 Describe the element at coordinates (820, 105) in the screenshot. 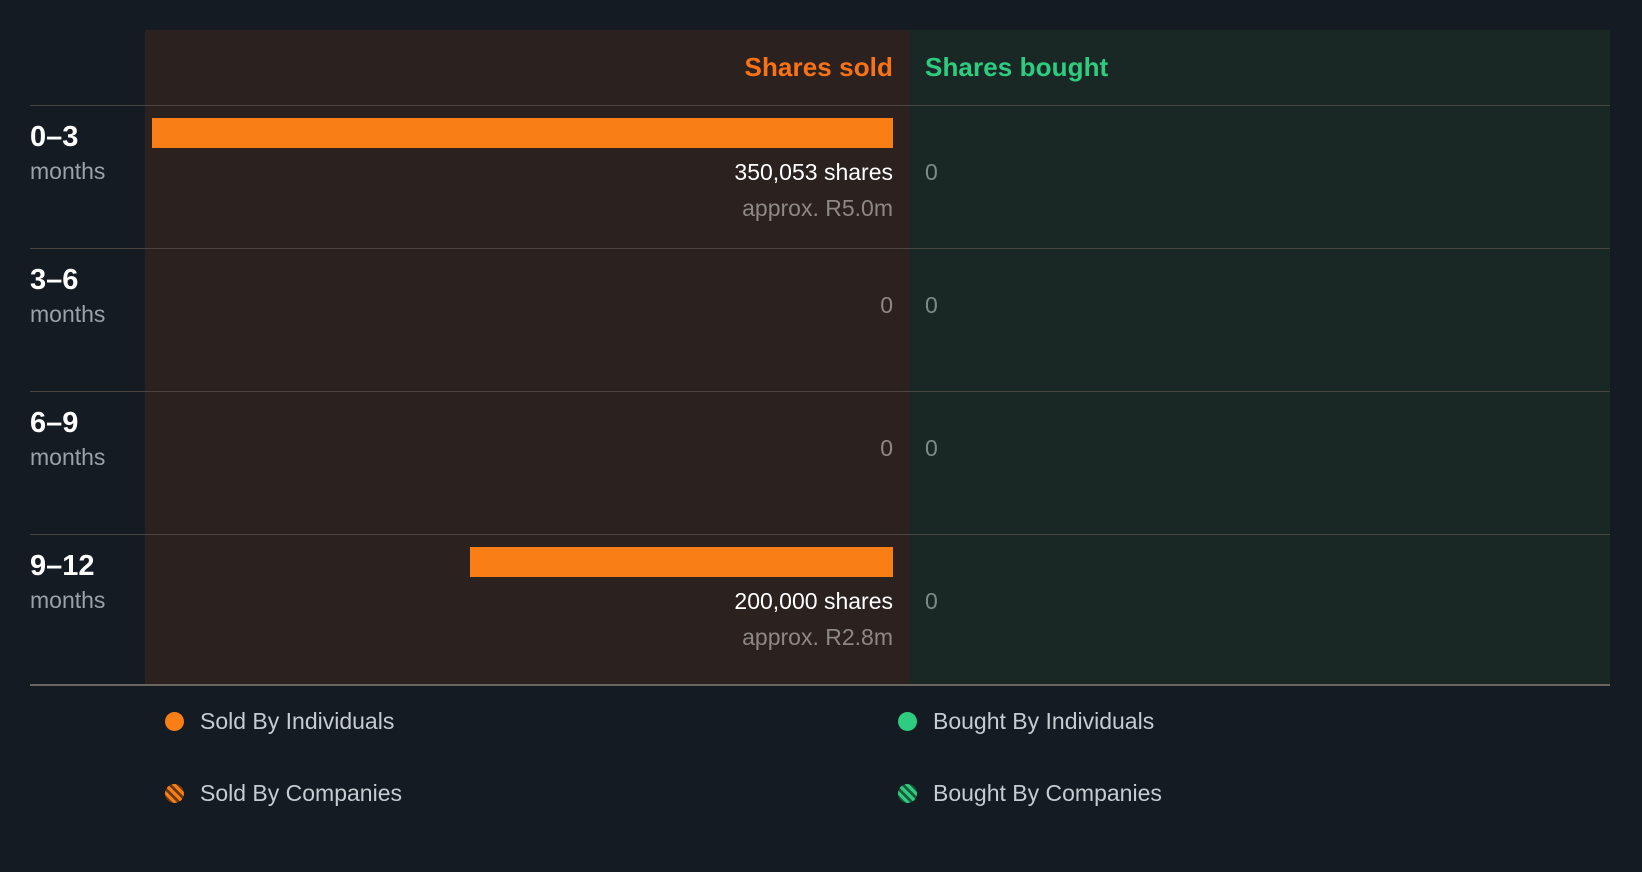

I see `gridline-top` at that location.